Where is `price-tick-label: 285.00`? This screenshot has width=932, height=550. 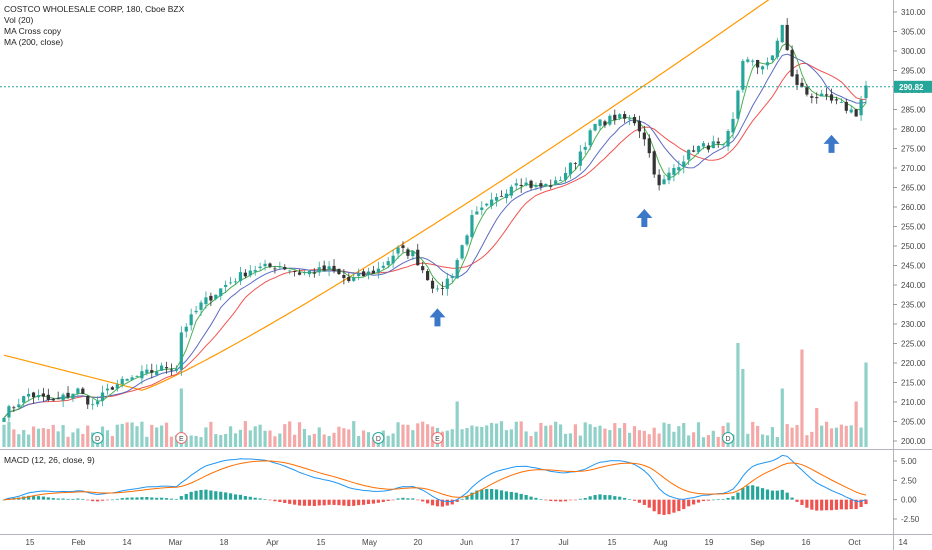
price-tick-label: 285.00 is located at coordinates (913, 110).